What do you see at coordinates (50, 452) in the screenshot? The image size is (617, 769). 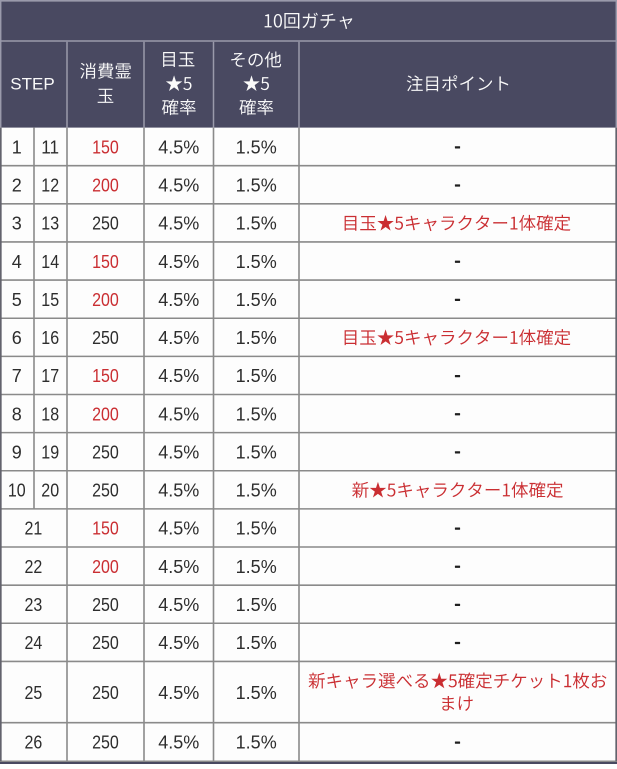 I see `svg-text: 19` at bounding box center [50, 452].